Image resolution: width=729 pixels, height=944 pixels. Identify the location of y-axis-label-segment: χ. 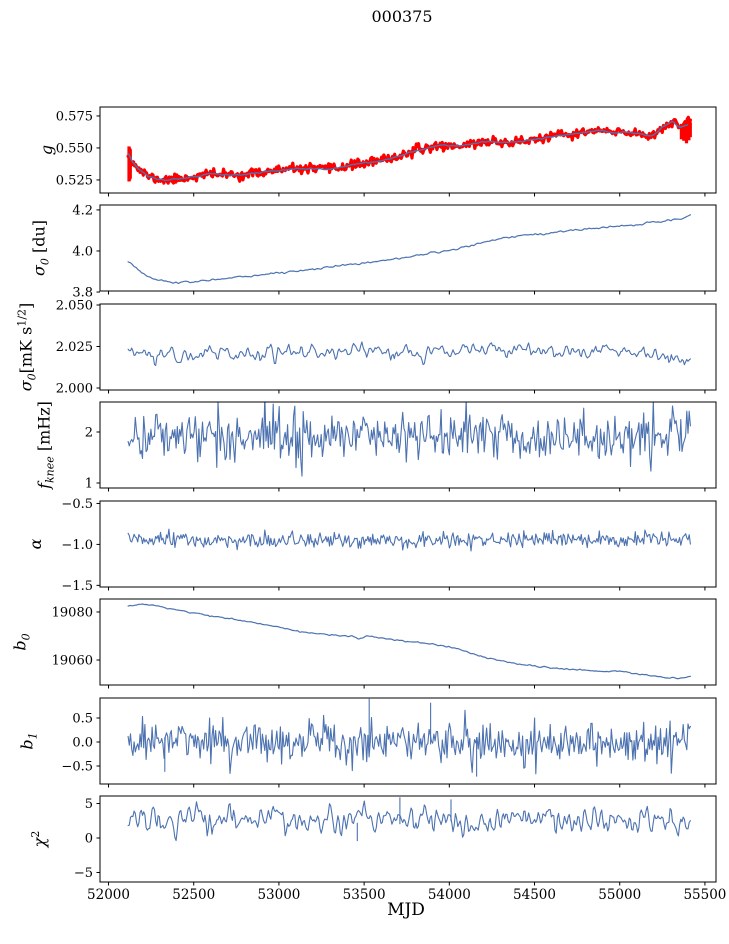
(39, 842).